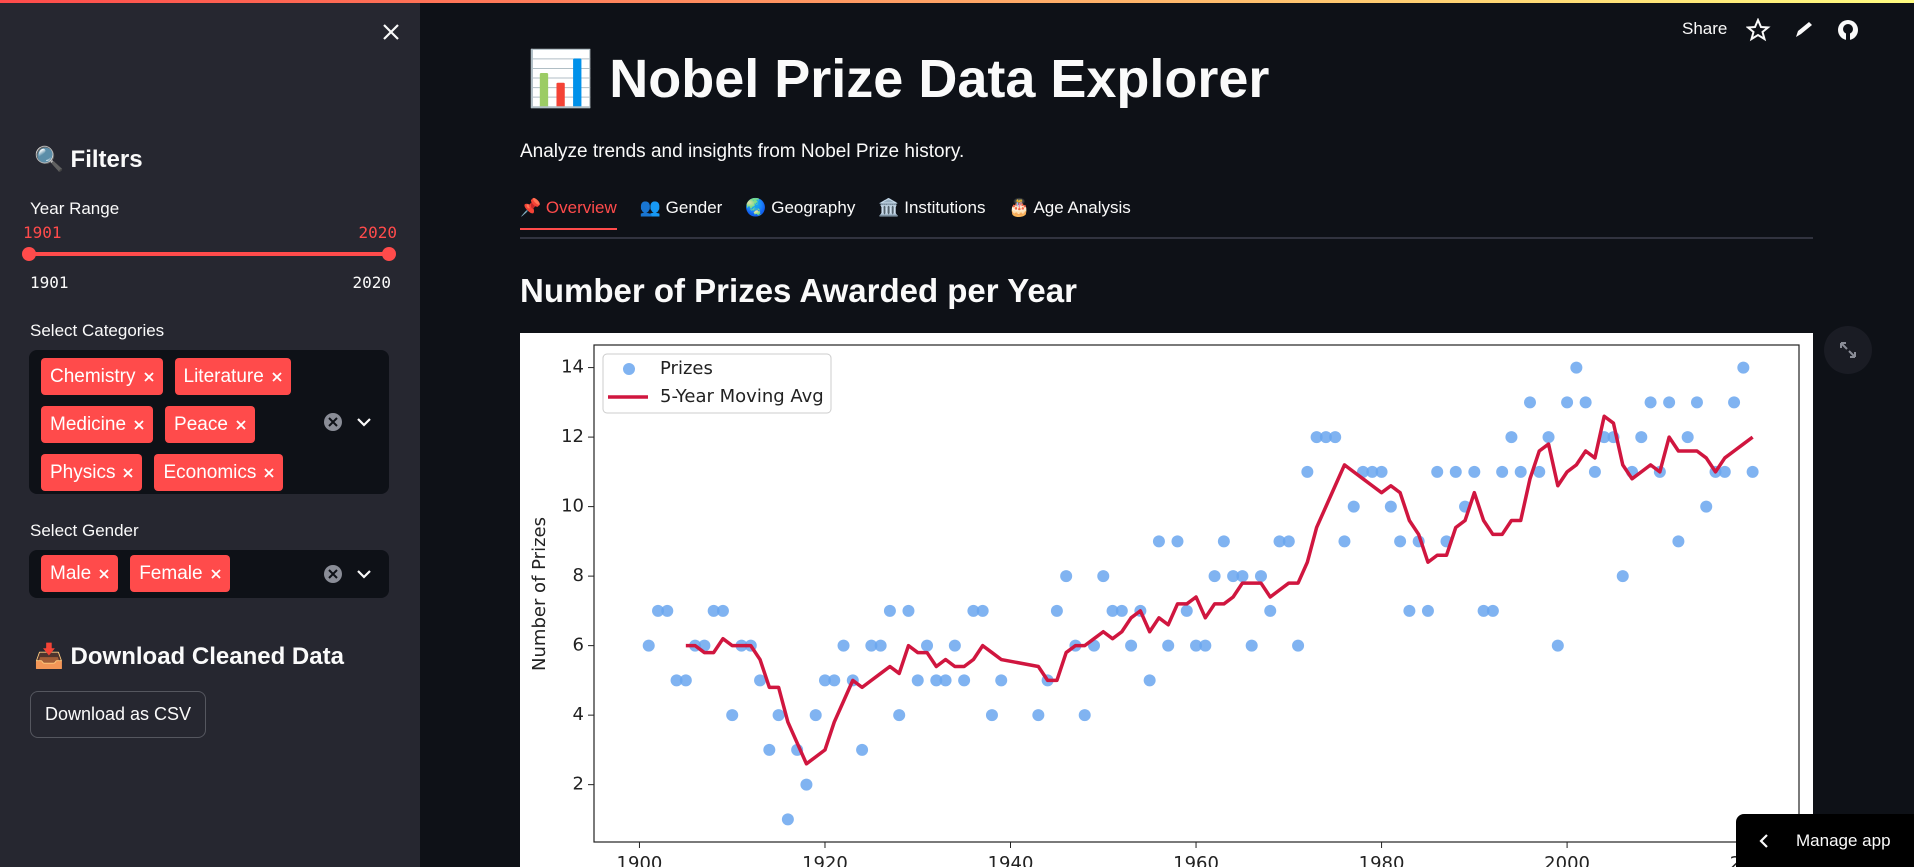 The image size is (1914, 867). What do you see at coordinates (1806, 30) in the screenshot?
I see `header-icons` at bounding box center [1806, 30].